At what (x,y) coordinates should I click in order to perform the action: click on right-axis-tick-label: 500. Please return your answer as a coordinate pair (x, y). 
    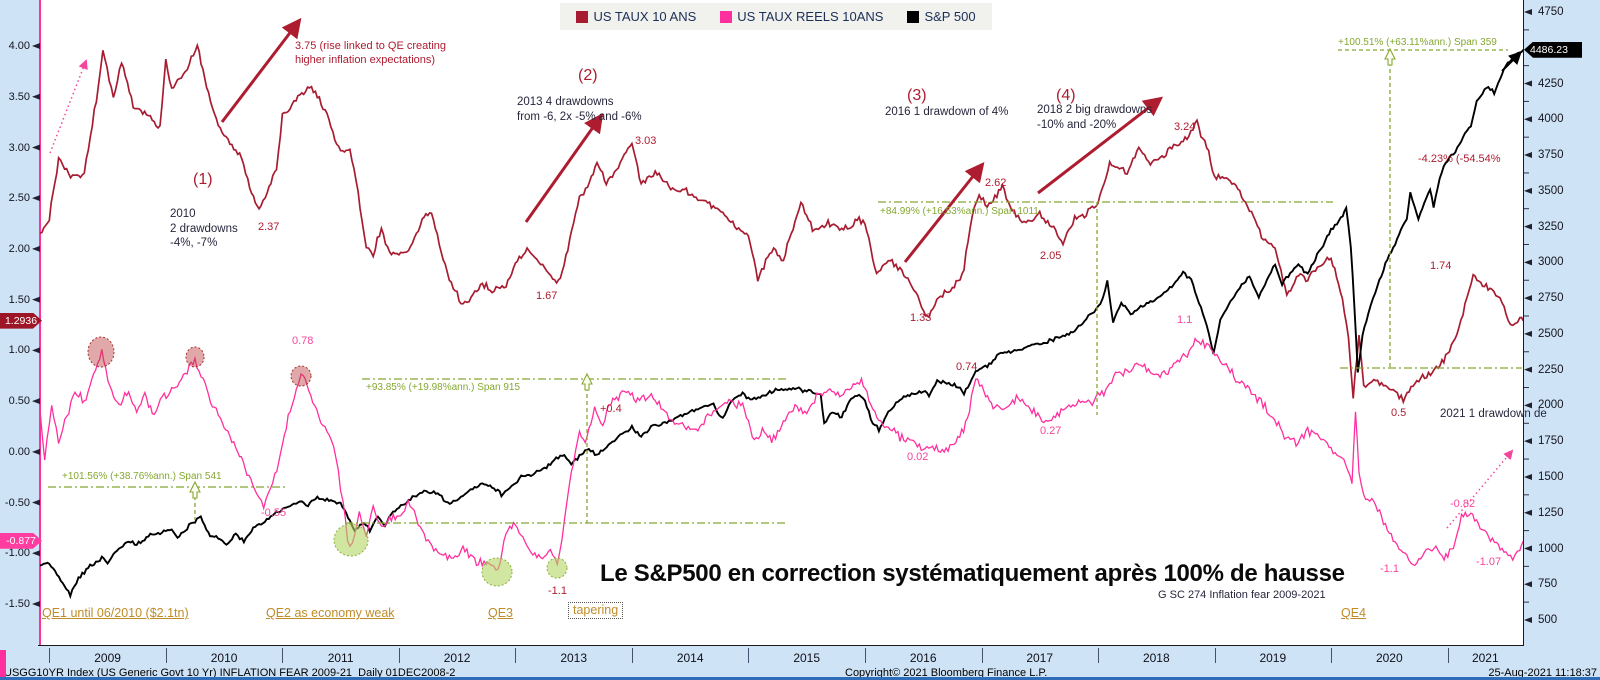
    Looking at the image, I should click on (1548, 620).